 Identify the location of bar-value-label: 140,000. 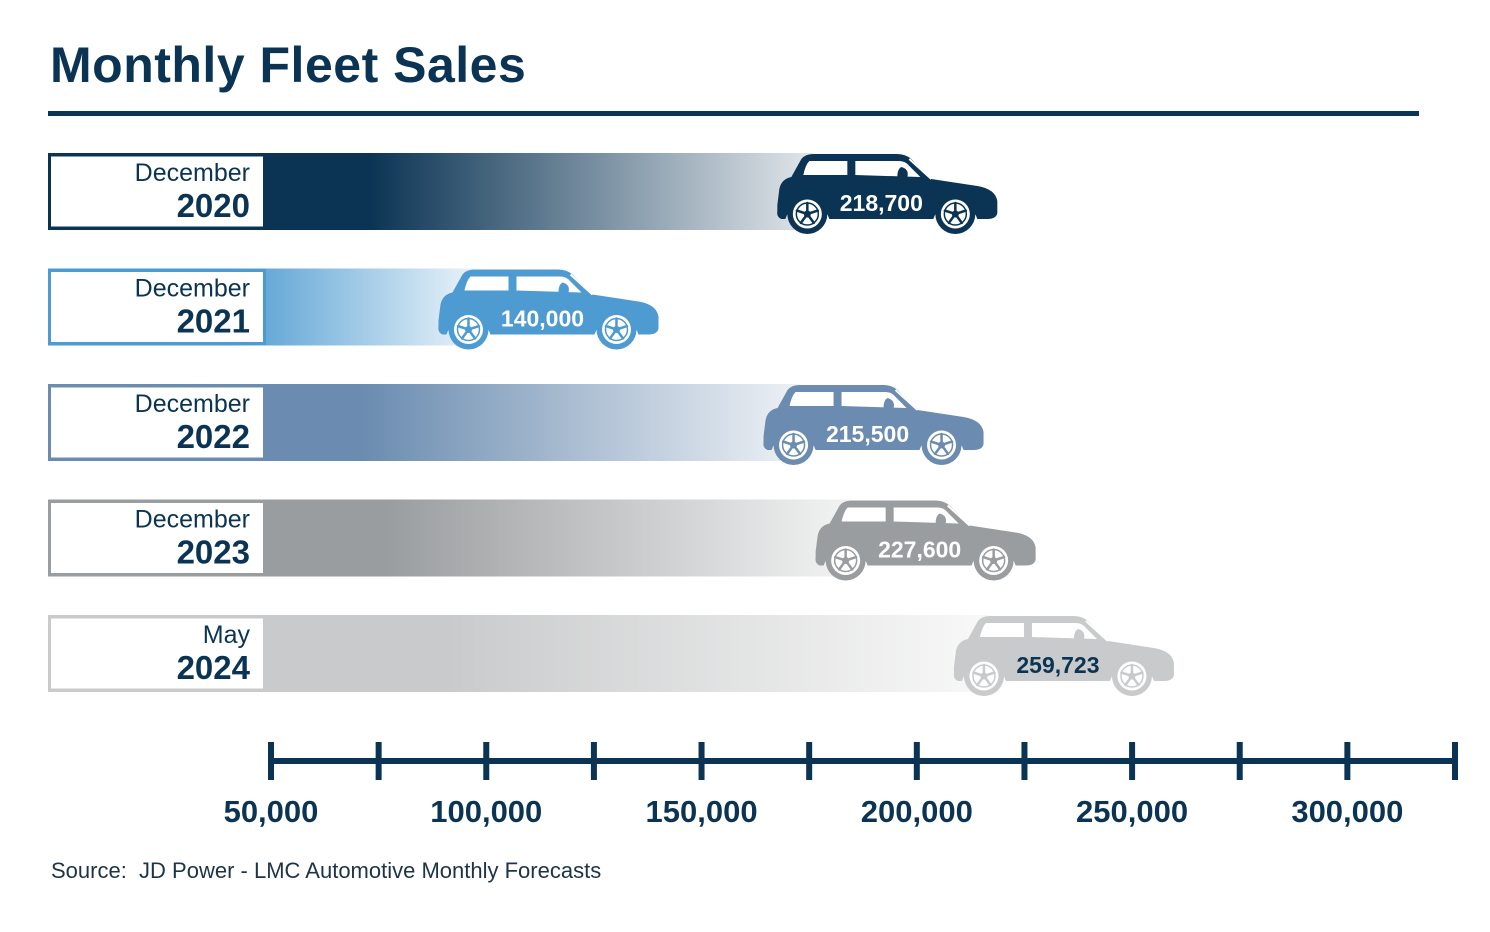
(542, 319).